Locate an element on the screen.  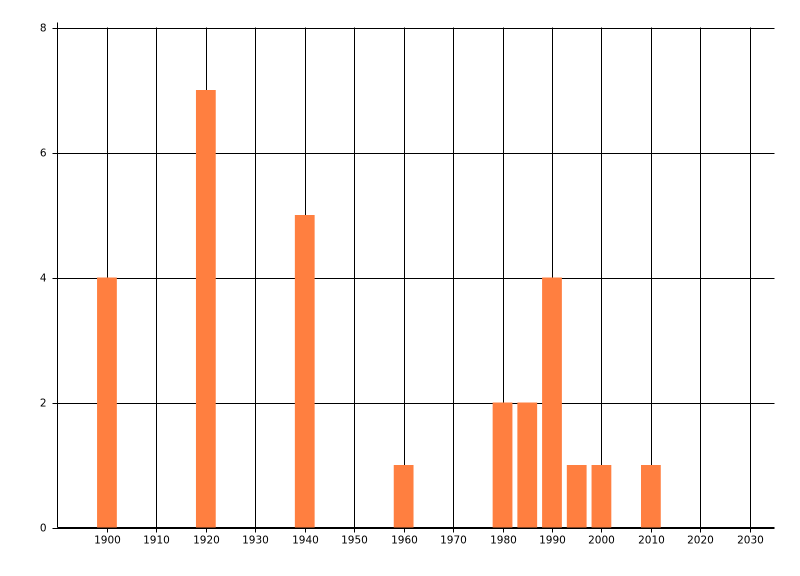
y-tick-label: 6 is located at coordinates (43, 154).